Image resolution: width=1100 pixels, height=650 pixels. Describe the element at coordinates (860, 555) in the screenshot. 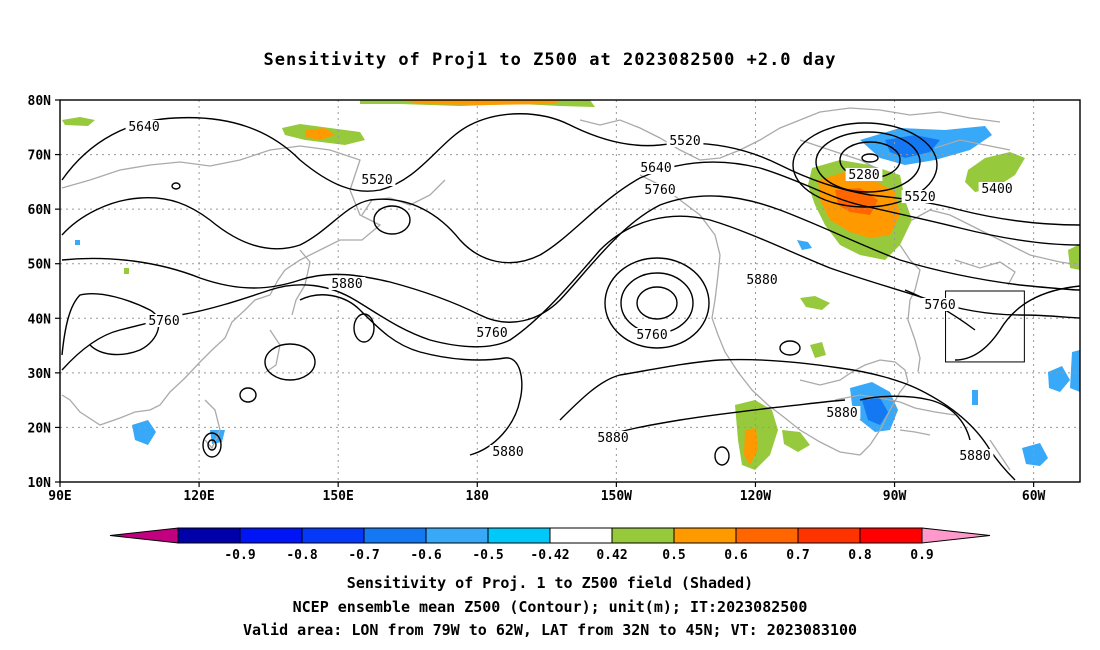

I see `colorbar-label: 0.8` at that location.